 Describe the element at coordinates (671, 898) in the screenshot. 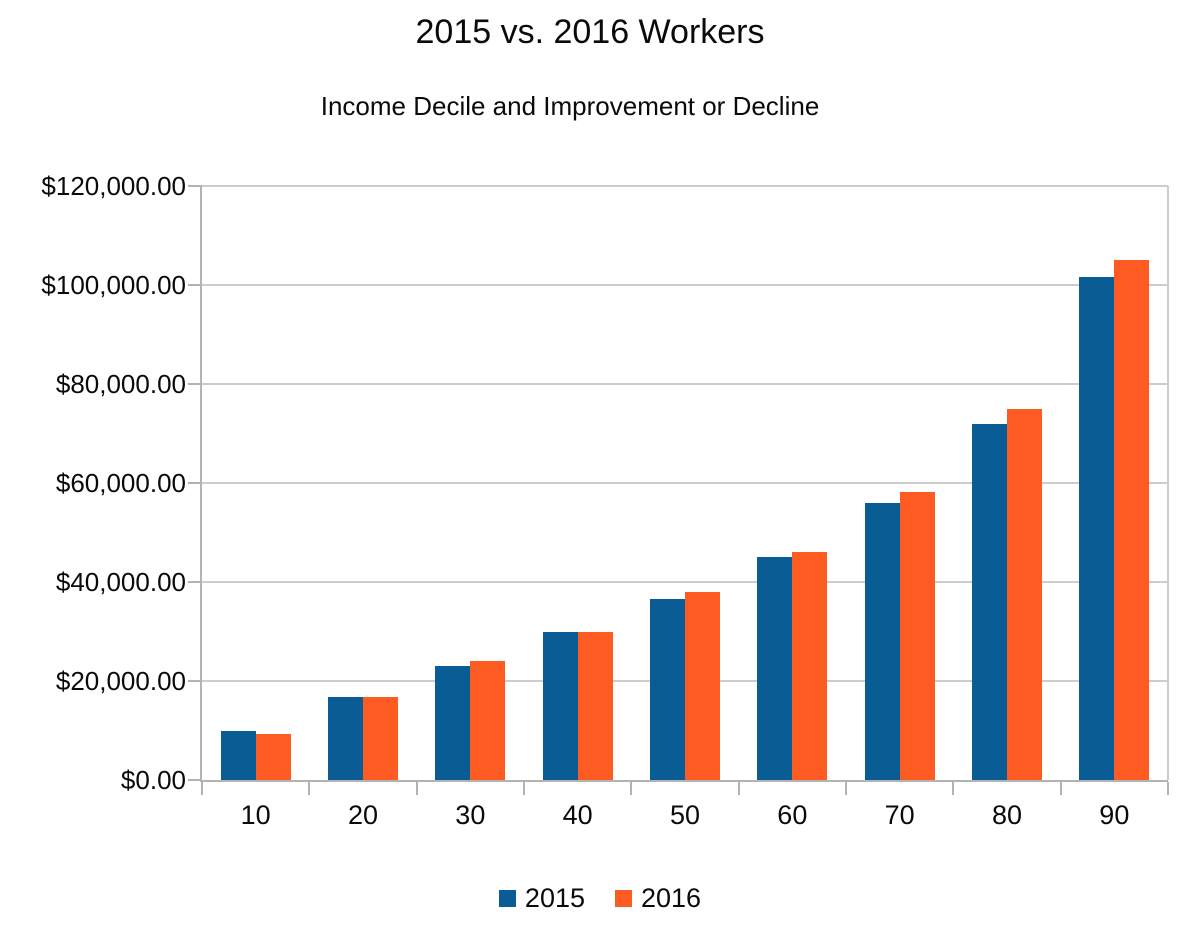

I see `legend-label-2016: 2016` at that location.